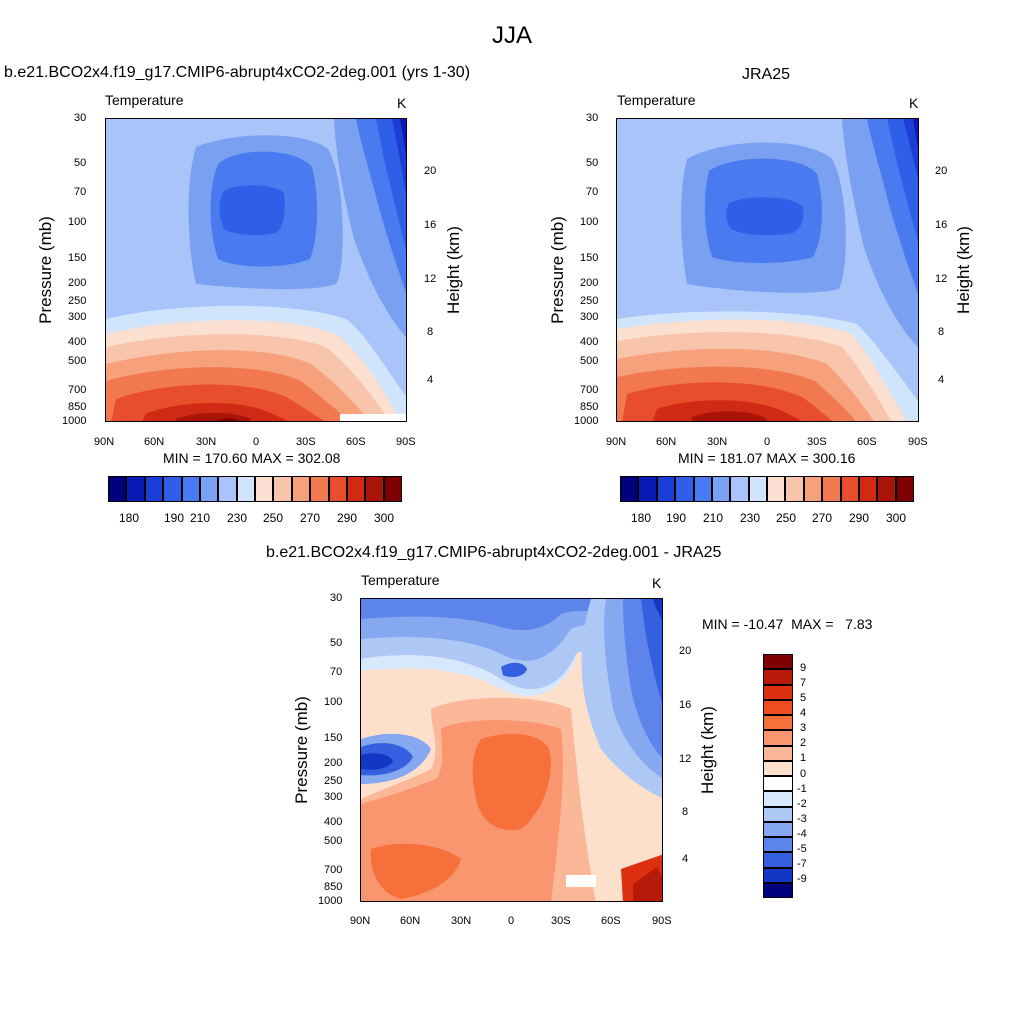 The height and width of the screenshot is (1024, 1024). What do you see at coordinates (129, 518) in the screenshot?
I see `colorbar-label: 180` at bounding box center [129, 518].